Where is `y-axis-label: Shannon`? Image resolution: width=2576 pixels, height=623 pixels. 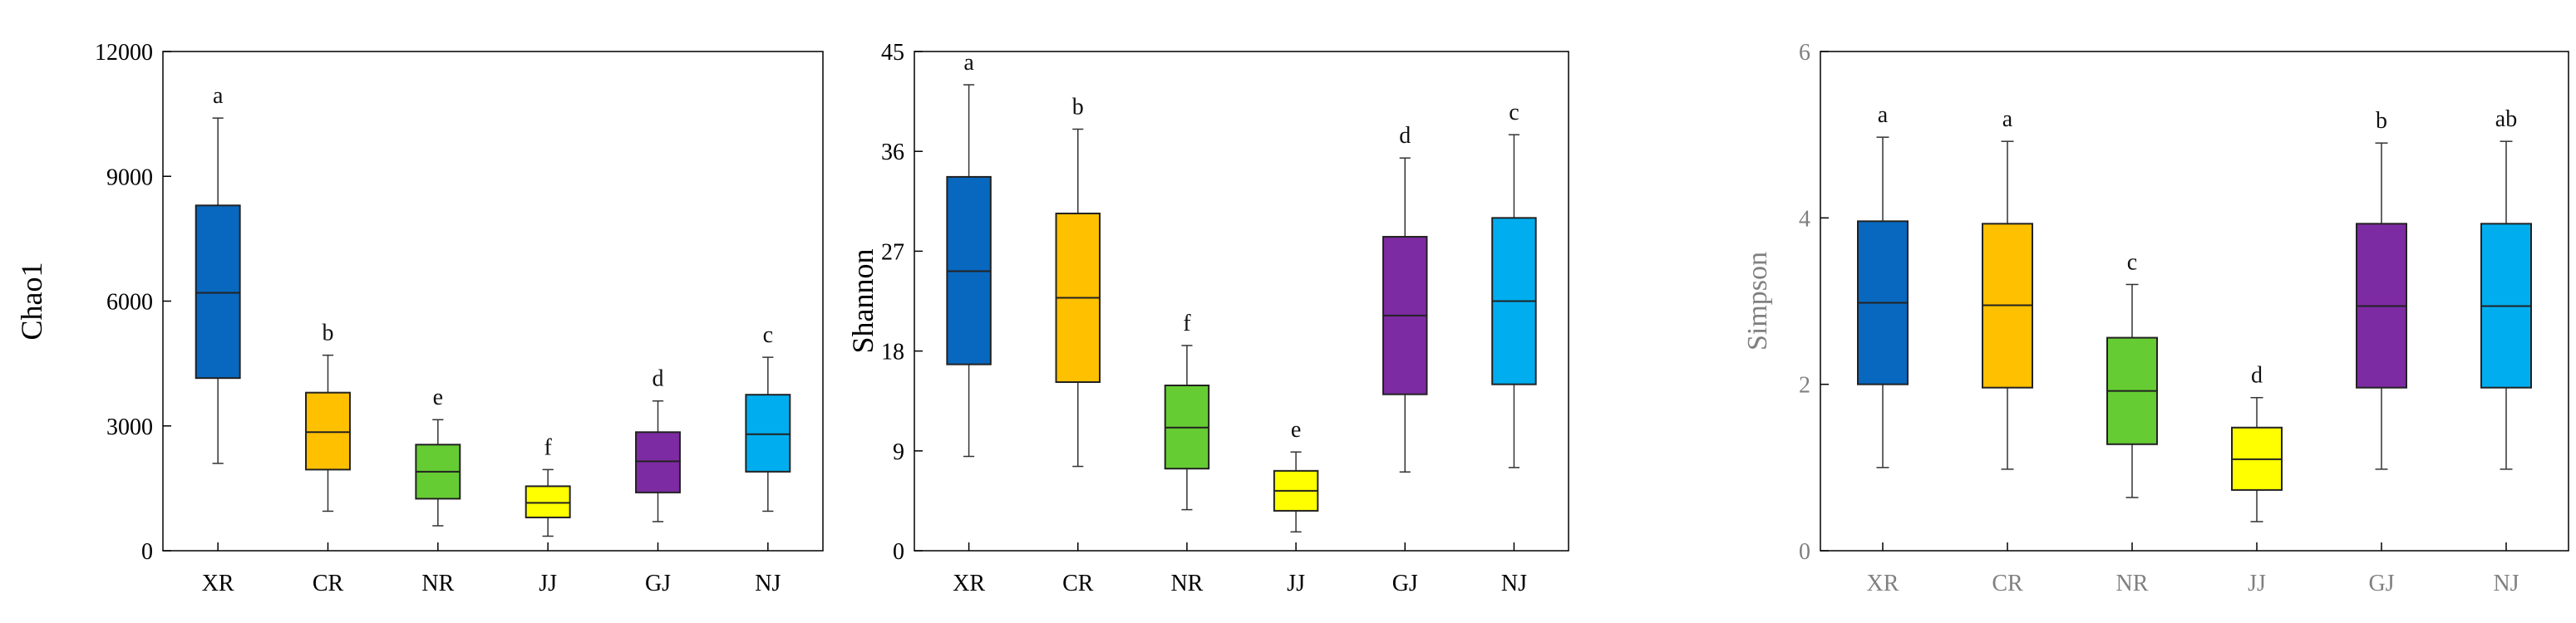 y-axis-label: Shannon is located at coordinates (862, 301).